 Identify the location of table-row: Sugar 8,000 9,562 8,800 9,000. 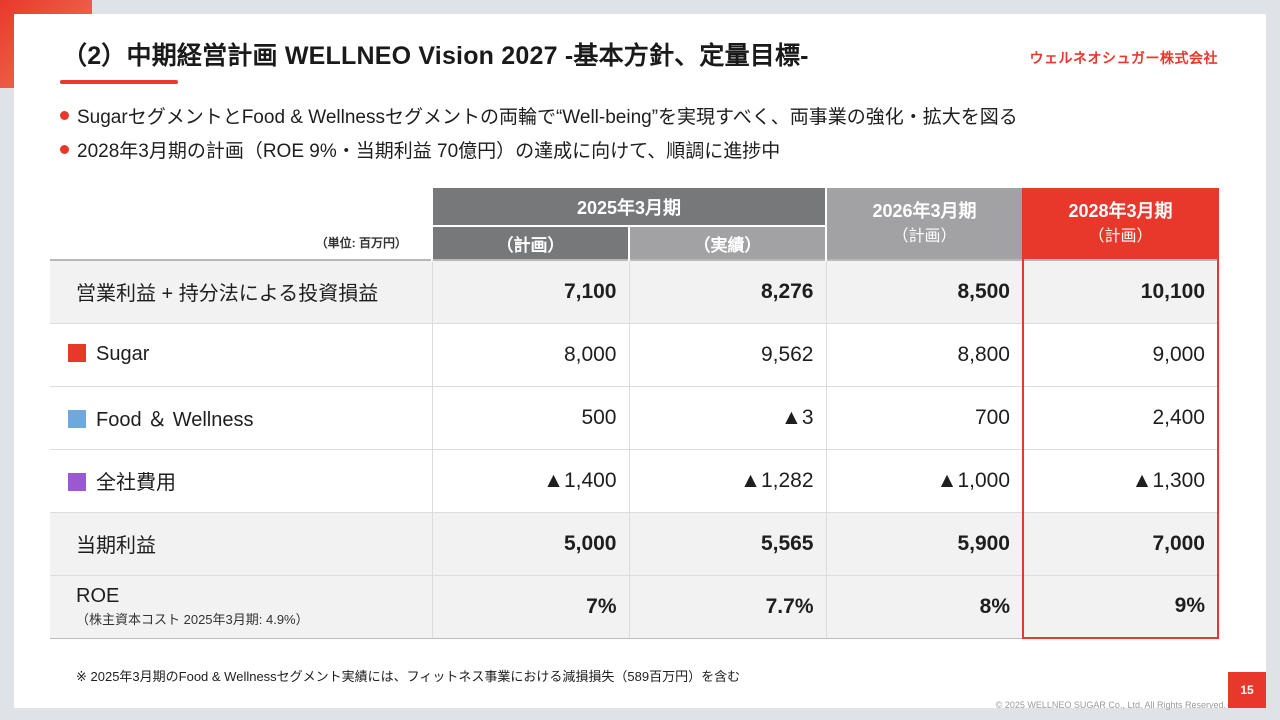
(634, 355).